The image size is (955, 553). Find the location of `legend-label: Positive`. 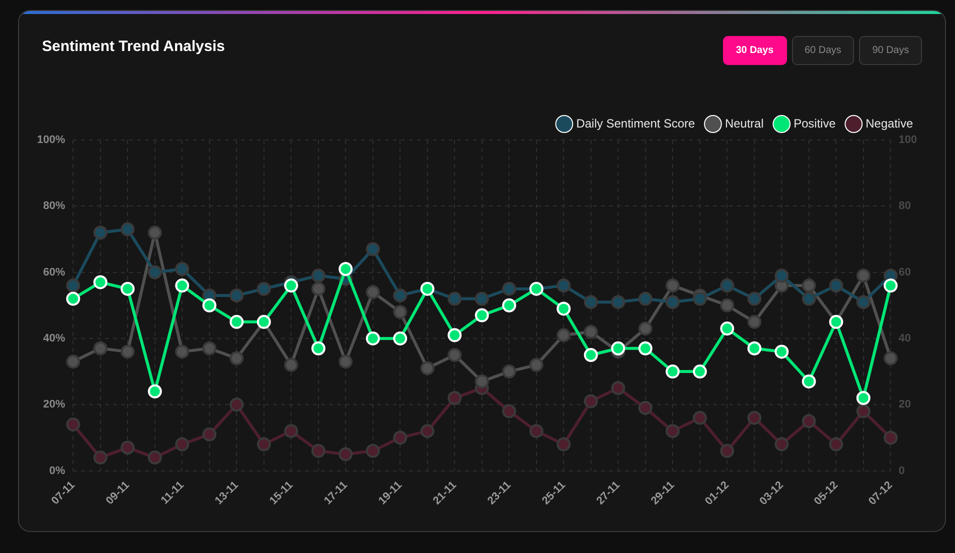

legend-label: Positive is located at coordinates (815, 123).